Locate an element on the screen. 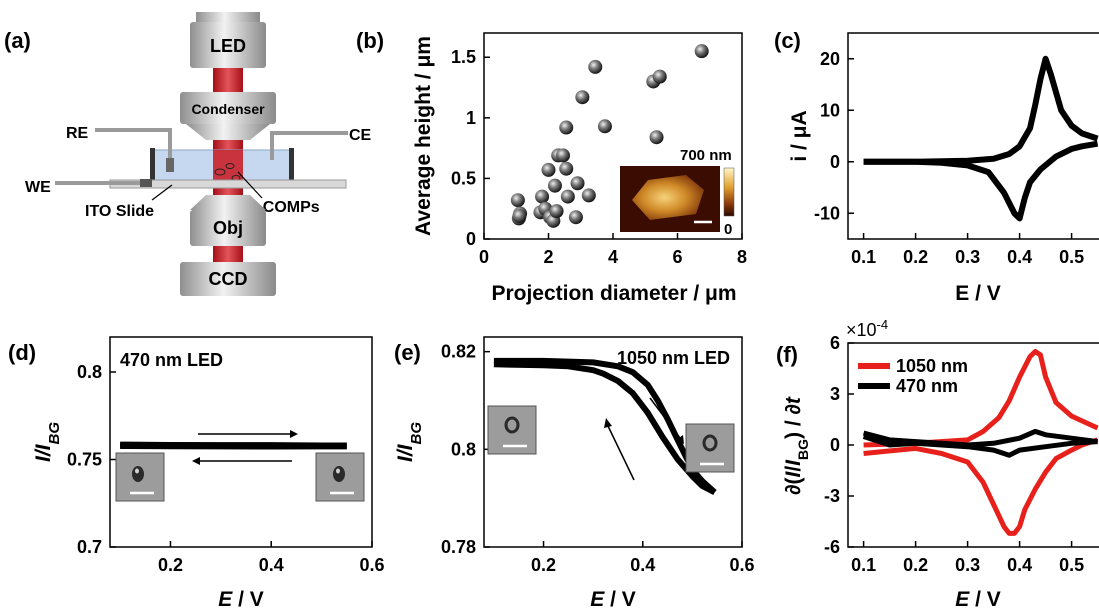 The width and height of the screenshot is (1099, 611). ito-label: ITO Slide is located at coordinates (119, 211).